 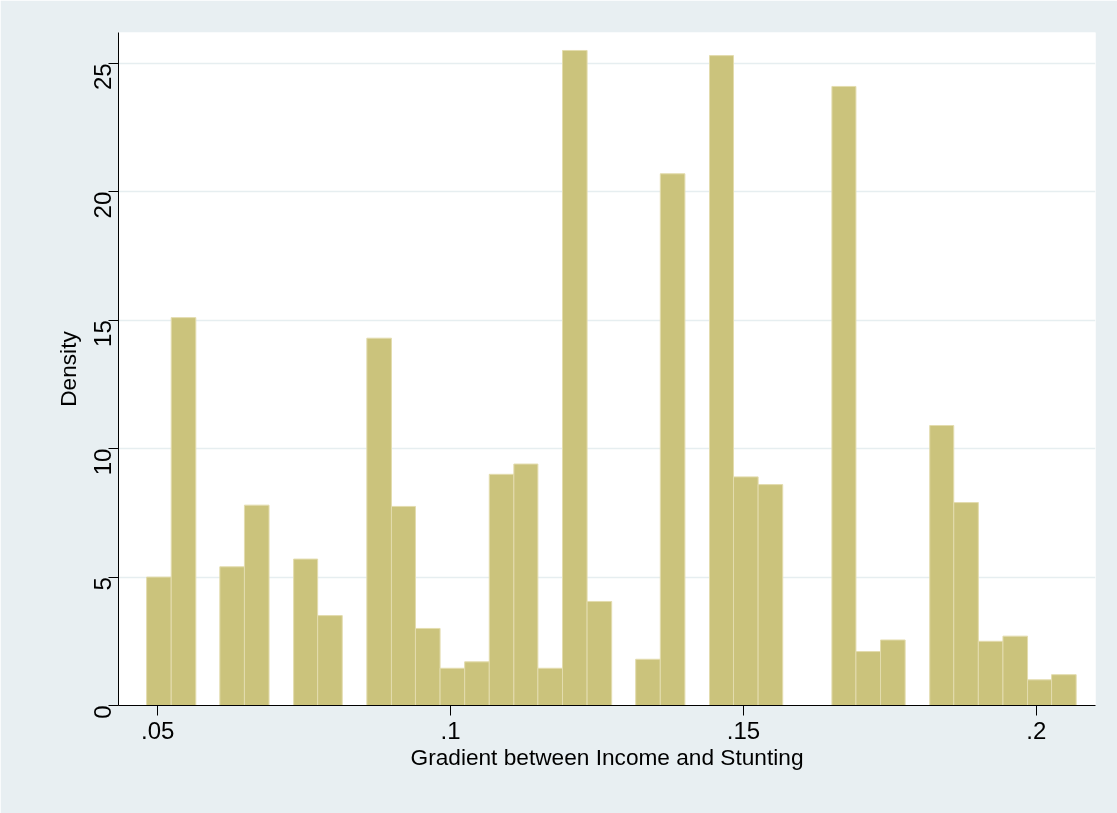 I want to click on x-tick-label: .1, so click(x=450, y=730).